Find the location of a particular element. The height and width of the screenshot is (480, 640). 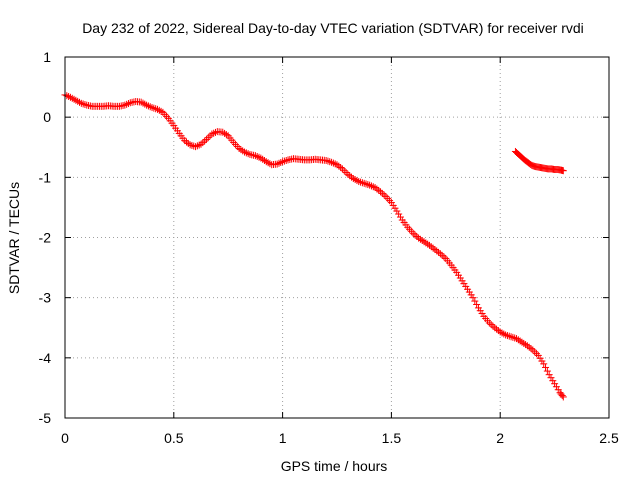

x-tick-label: 2.5 is located at coordinates (609, 438).